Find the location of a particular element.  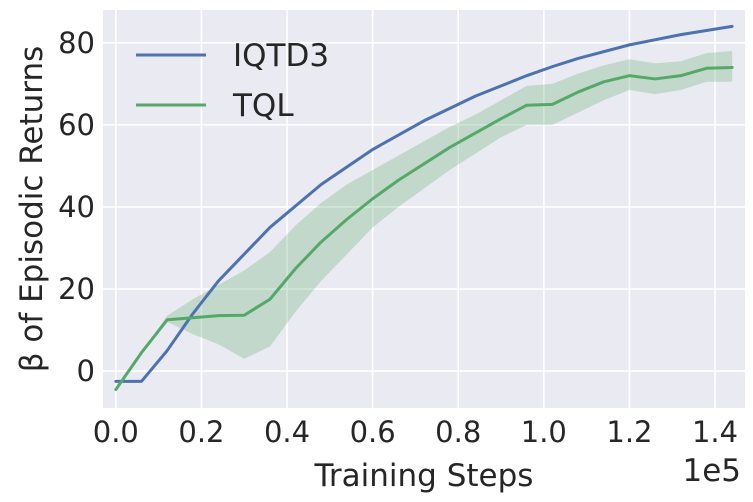

y-tick-label: 80 is located at coordinates (76, 43).